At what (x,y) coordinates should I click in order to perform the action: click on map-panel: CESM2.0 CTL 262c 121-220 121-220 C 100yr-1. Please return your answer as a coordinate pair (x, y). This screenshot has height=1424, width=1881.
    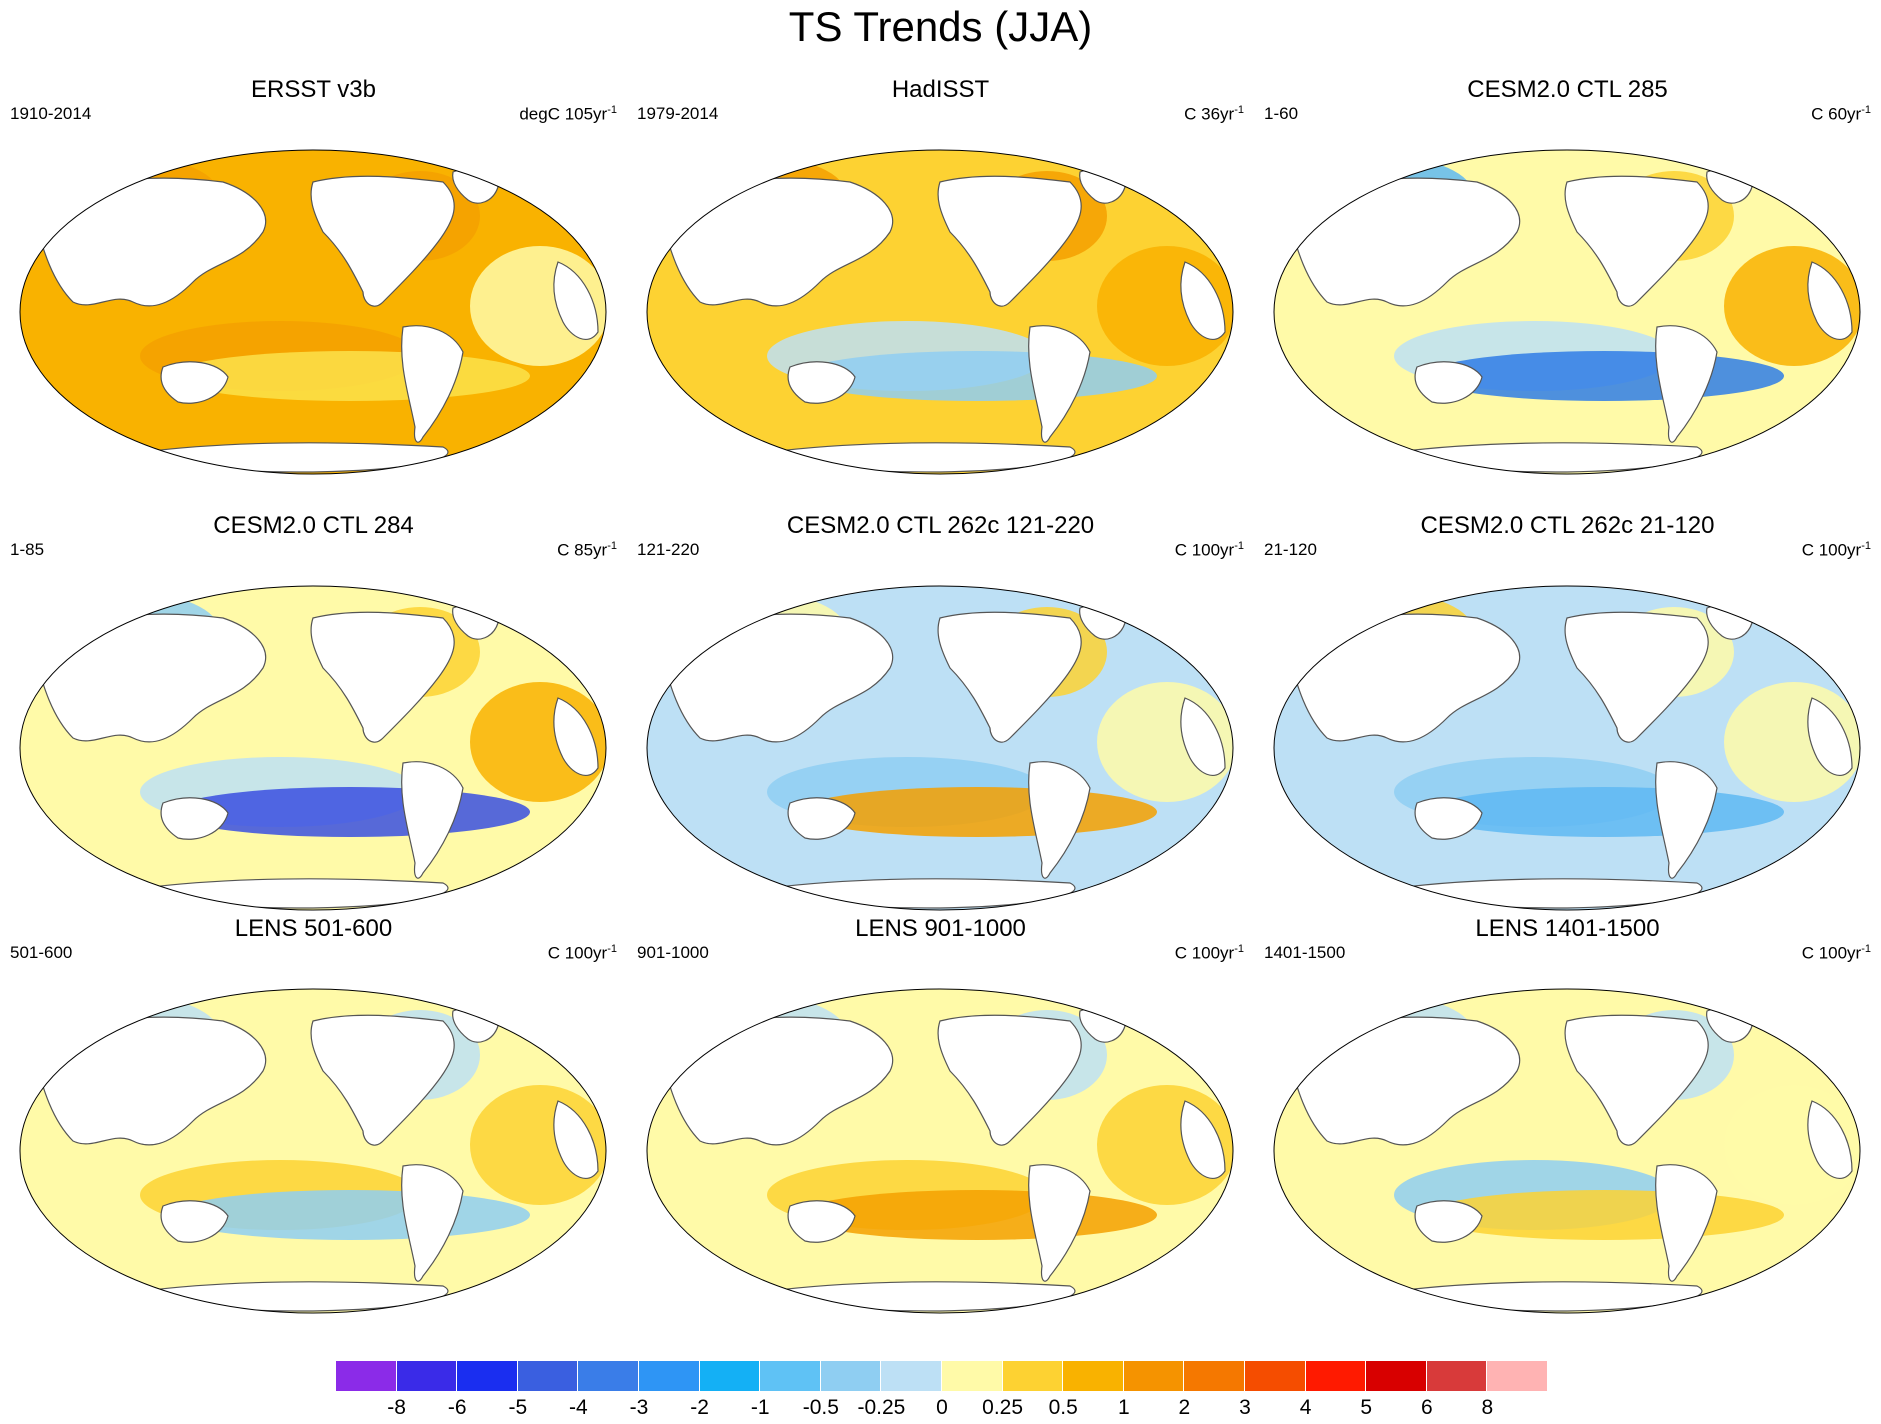
    Looking at the image, I should click on (940, 712).